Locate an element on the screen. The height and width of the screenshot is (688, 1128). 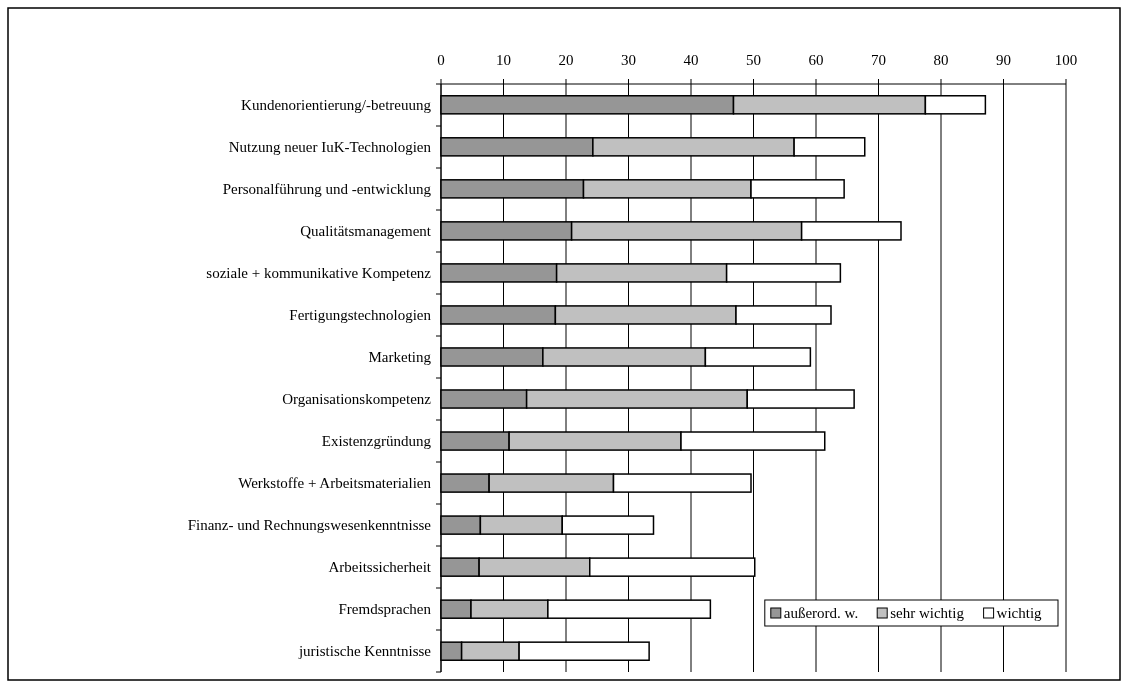
y-tick-label: Fremdsprachen is located at coordinates (385, 609).